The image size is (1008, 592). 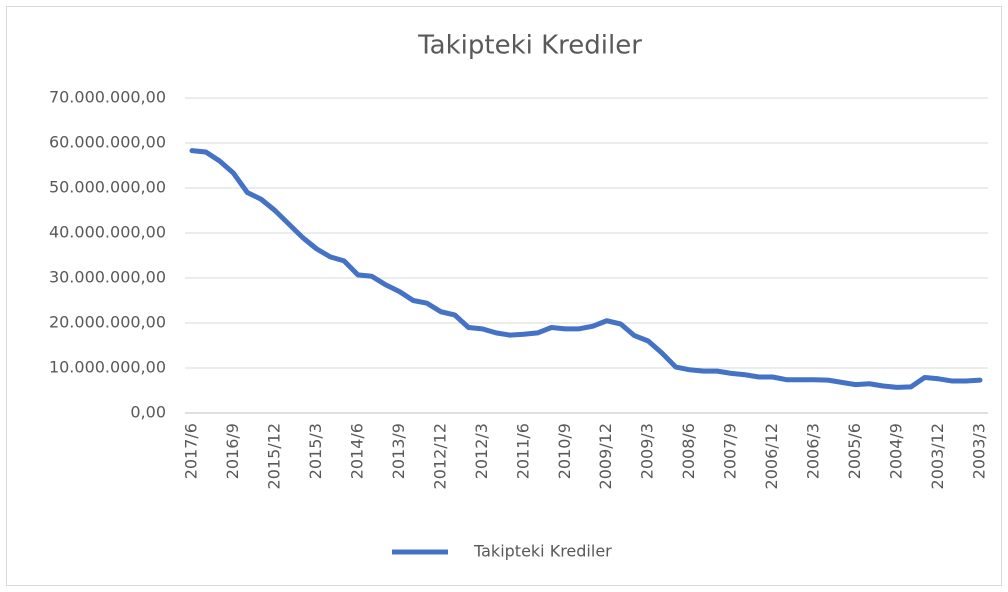 I want to click on legend-label: Takipteki Krediler, so click(x=542, y=551).